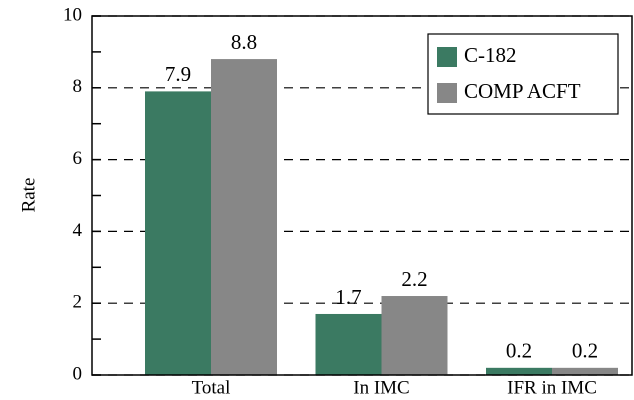 The image size is (634, 400). I want to click on legend-label: C-182, so click(490, 55).